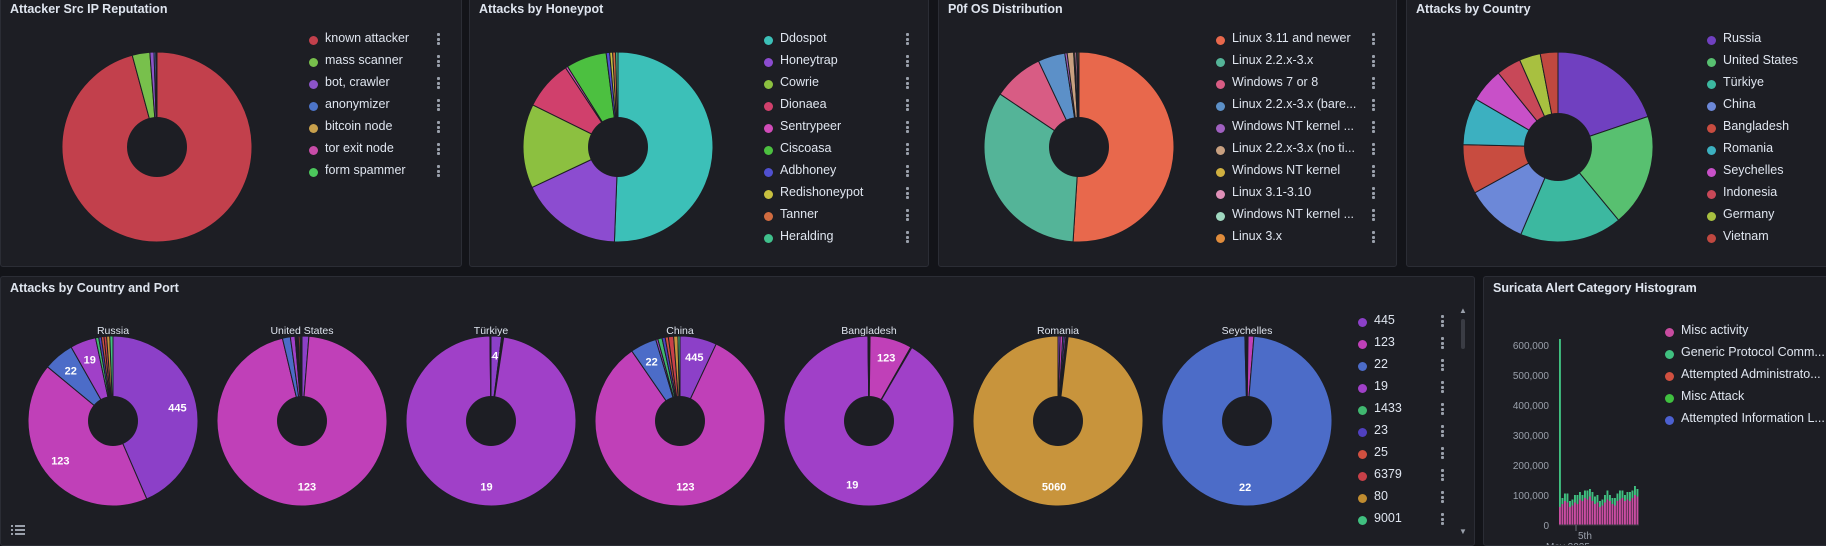 The width and height of the screenshot is (1826, 546). Describe the element at coordinates (1766, 107) in the screenshot. I see `legend-item: China` at that location.